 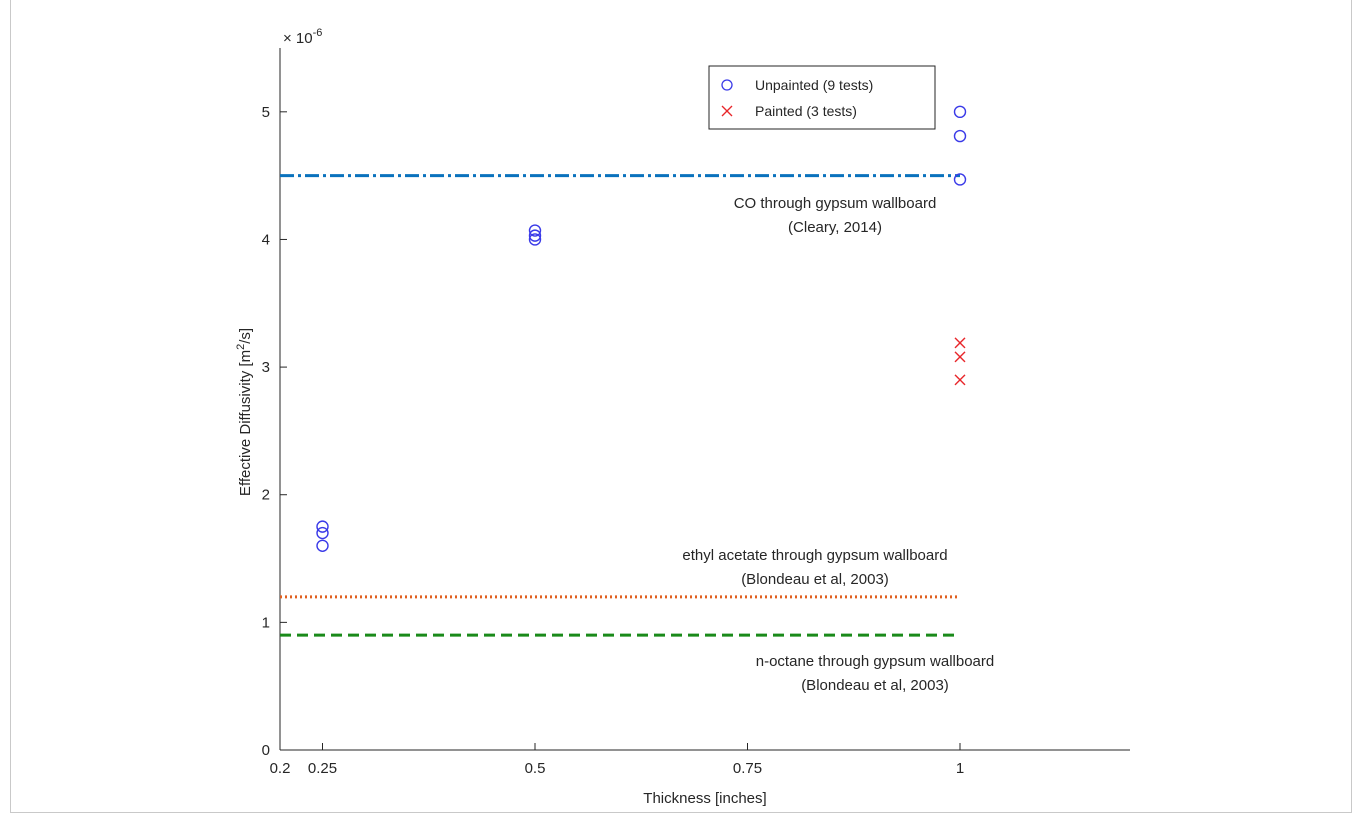 I want to click on legend-marker-unpainted, so click(x=727, y=85).